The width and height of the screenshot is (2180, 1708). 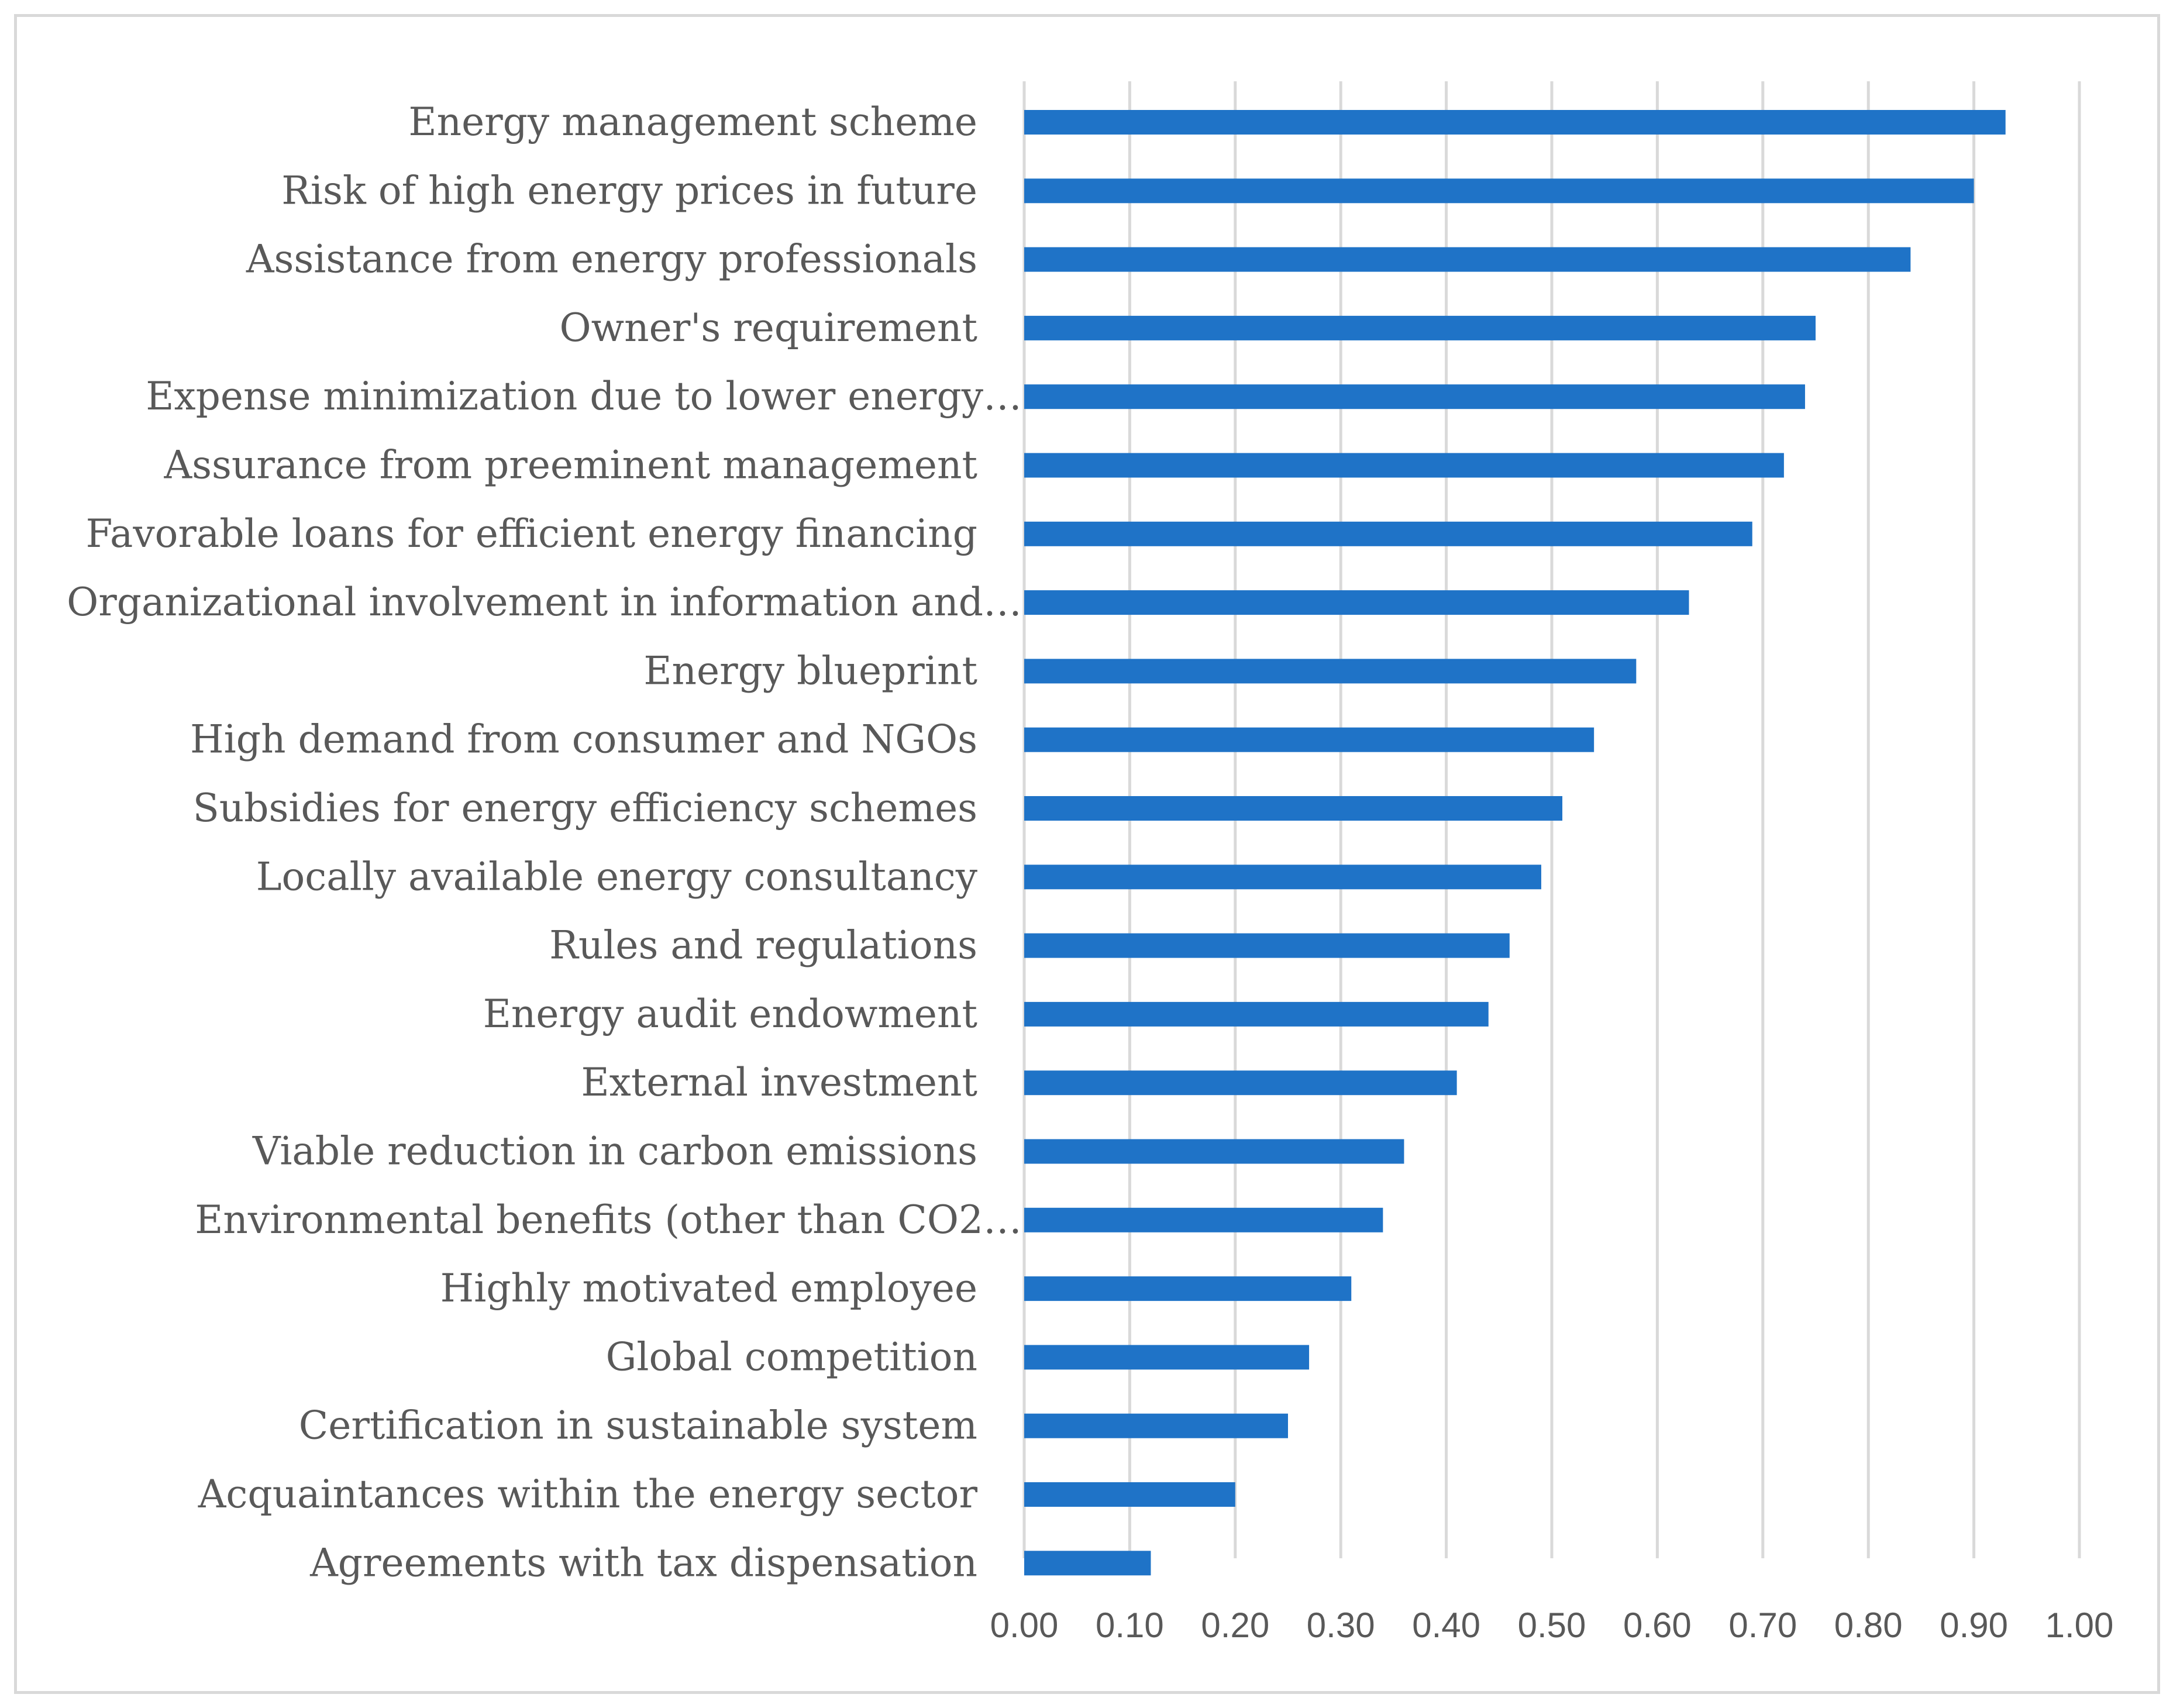 What do you see at coordinates (643, 1562) in the screenshot?
I see `category-label: Agreements with tax dispensation` at bounding box center [643, 1562].